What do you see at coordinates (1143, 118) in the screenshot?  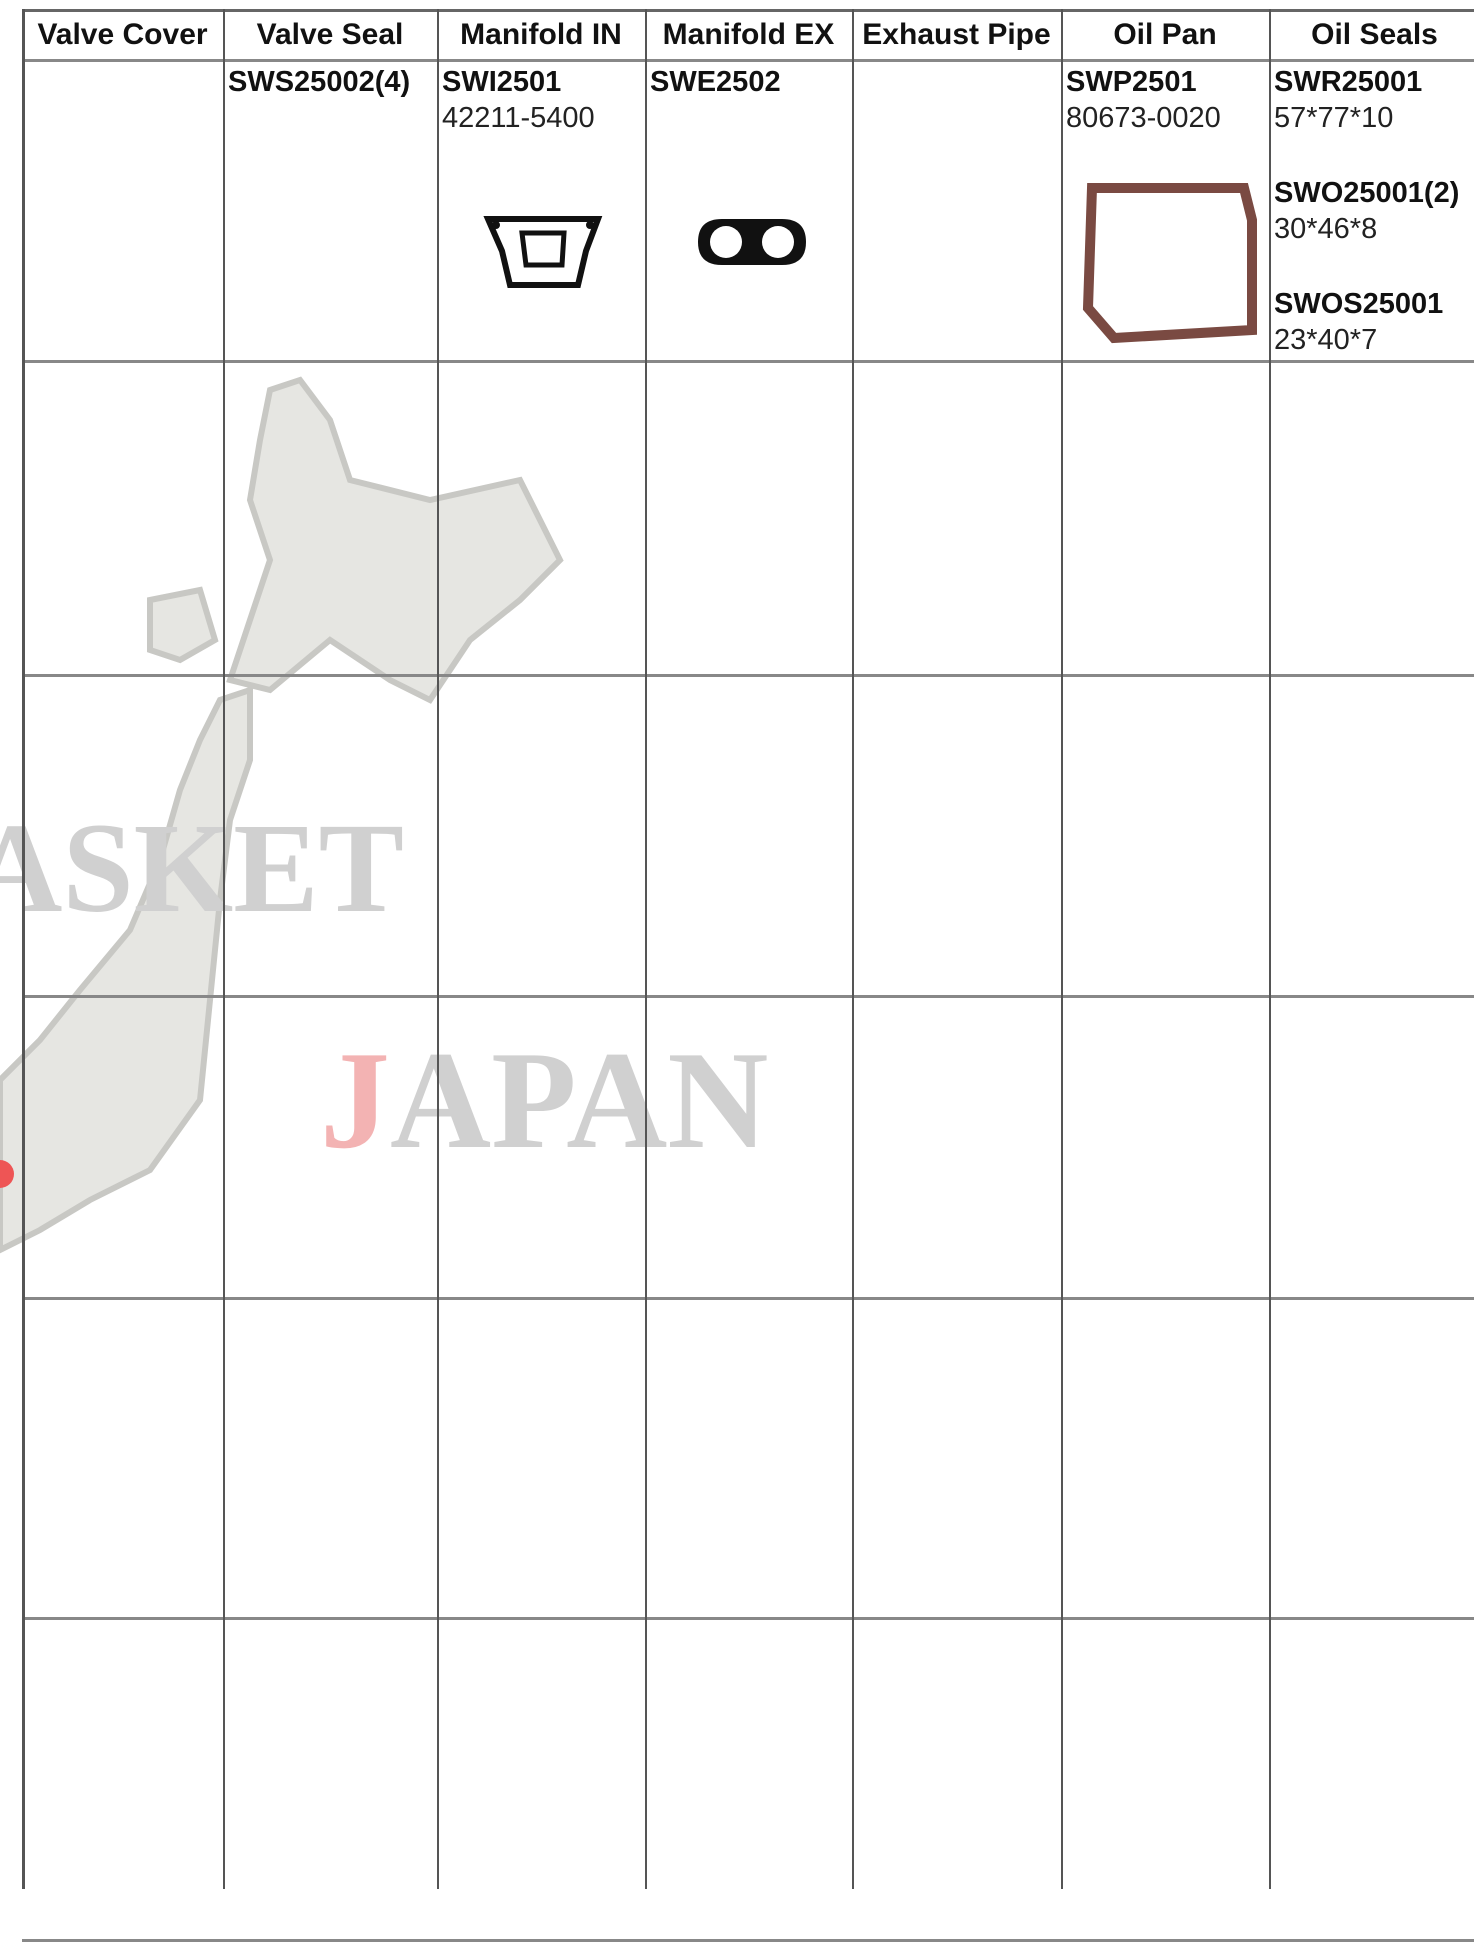 I see `part-spec: 80673-0020` at bounding box center [1143, 118].